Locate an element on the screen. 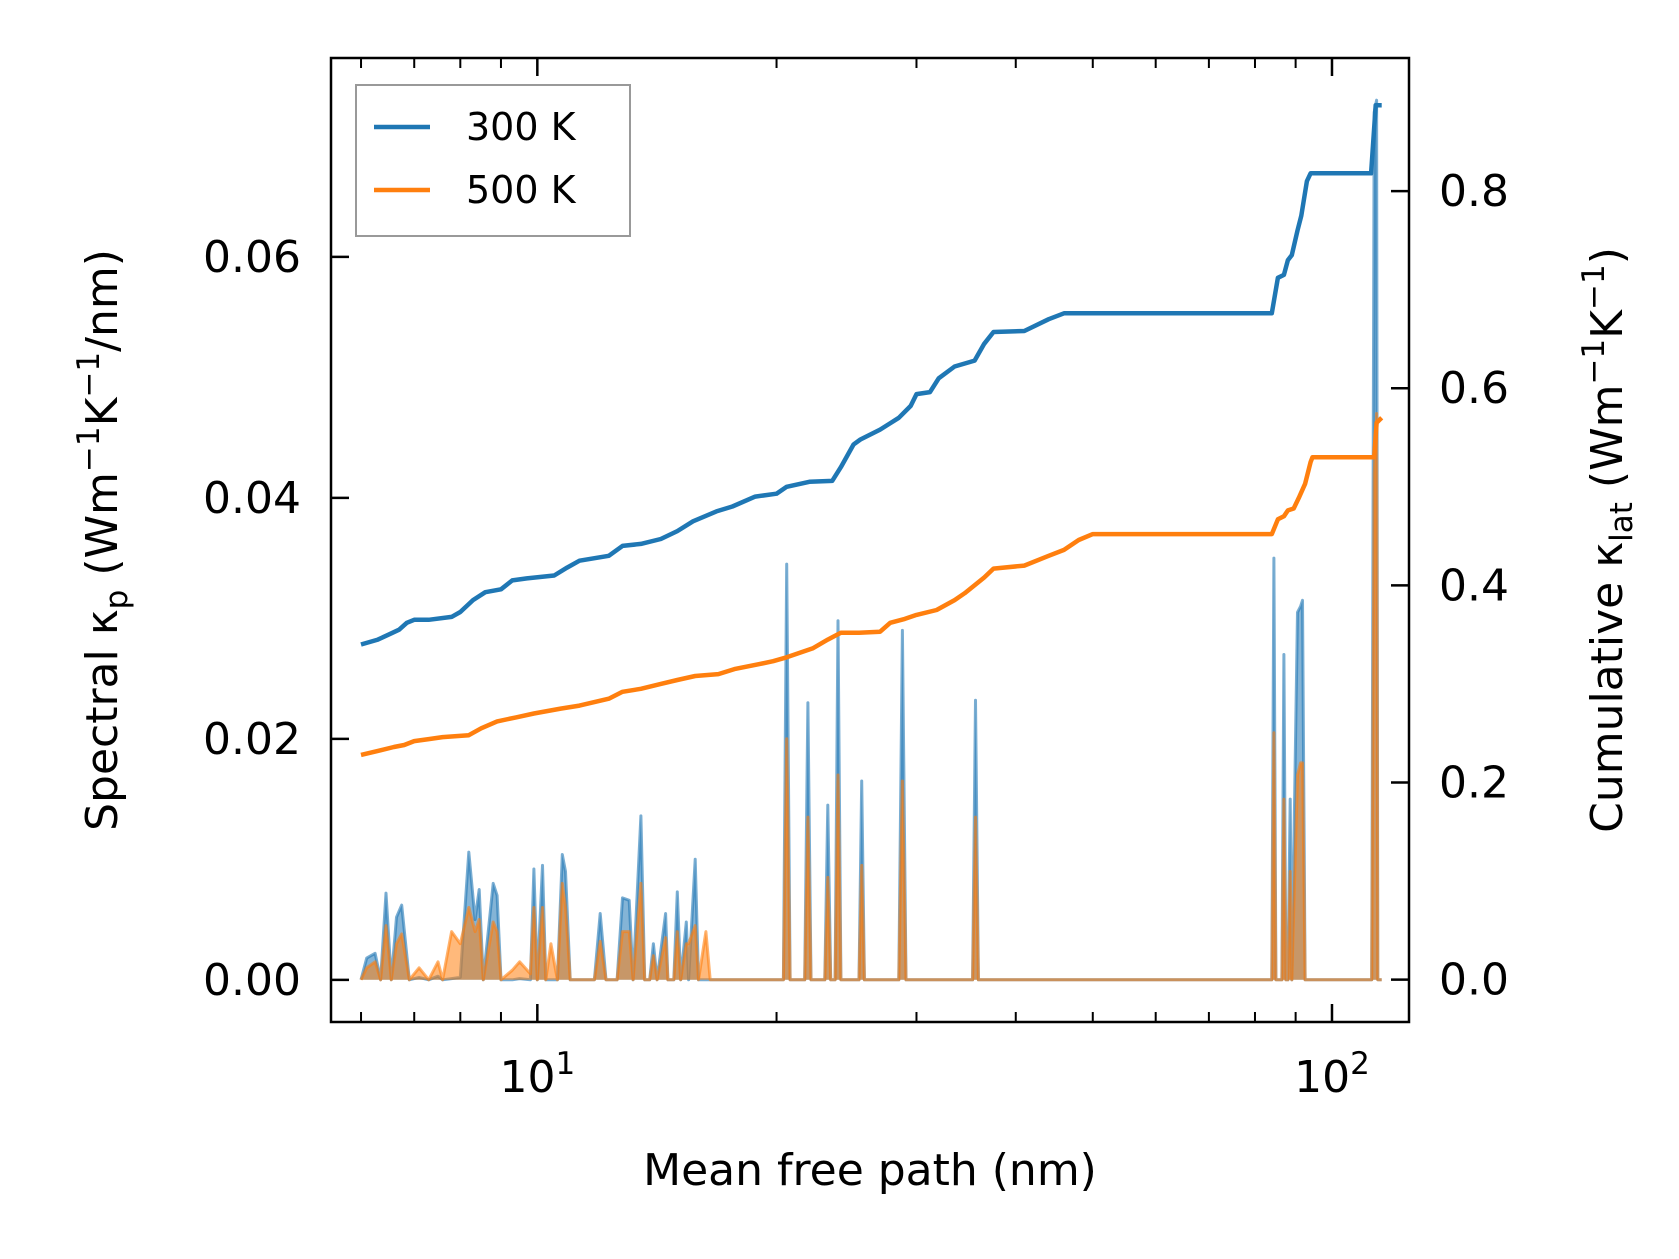 This screenshot has height=1259, width=1679. right-y-tick-label: 0.4 is located at coordinates (1474, 585).